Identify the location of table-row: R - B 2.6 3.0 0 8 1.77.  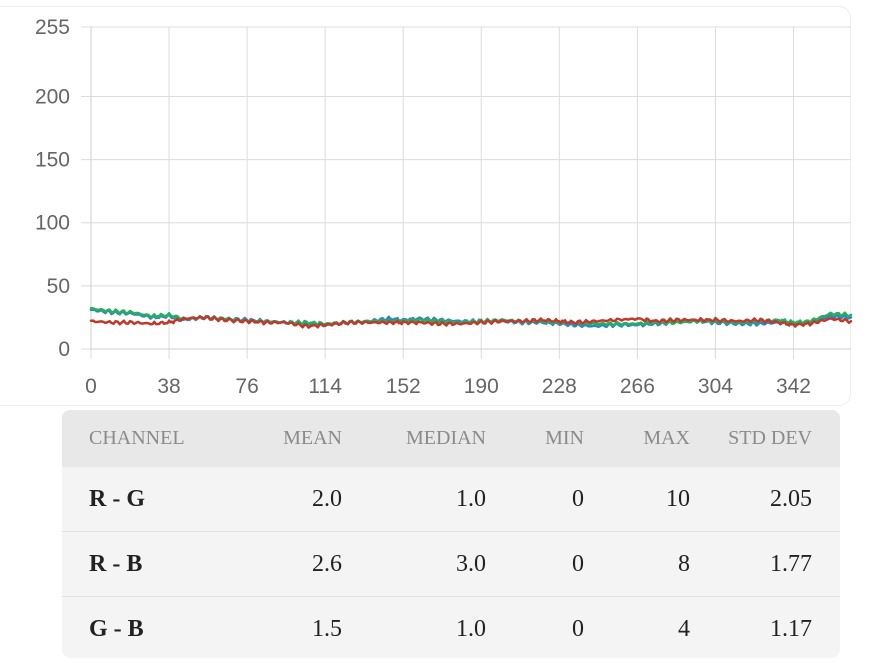
(451, 564).